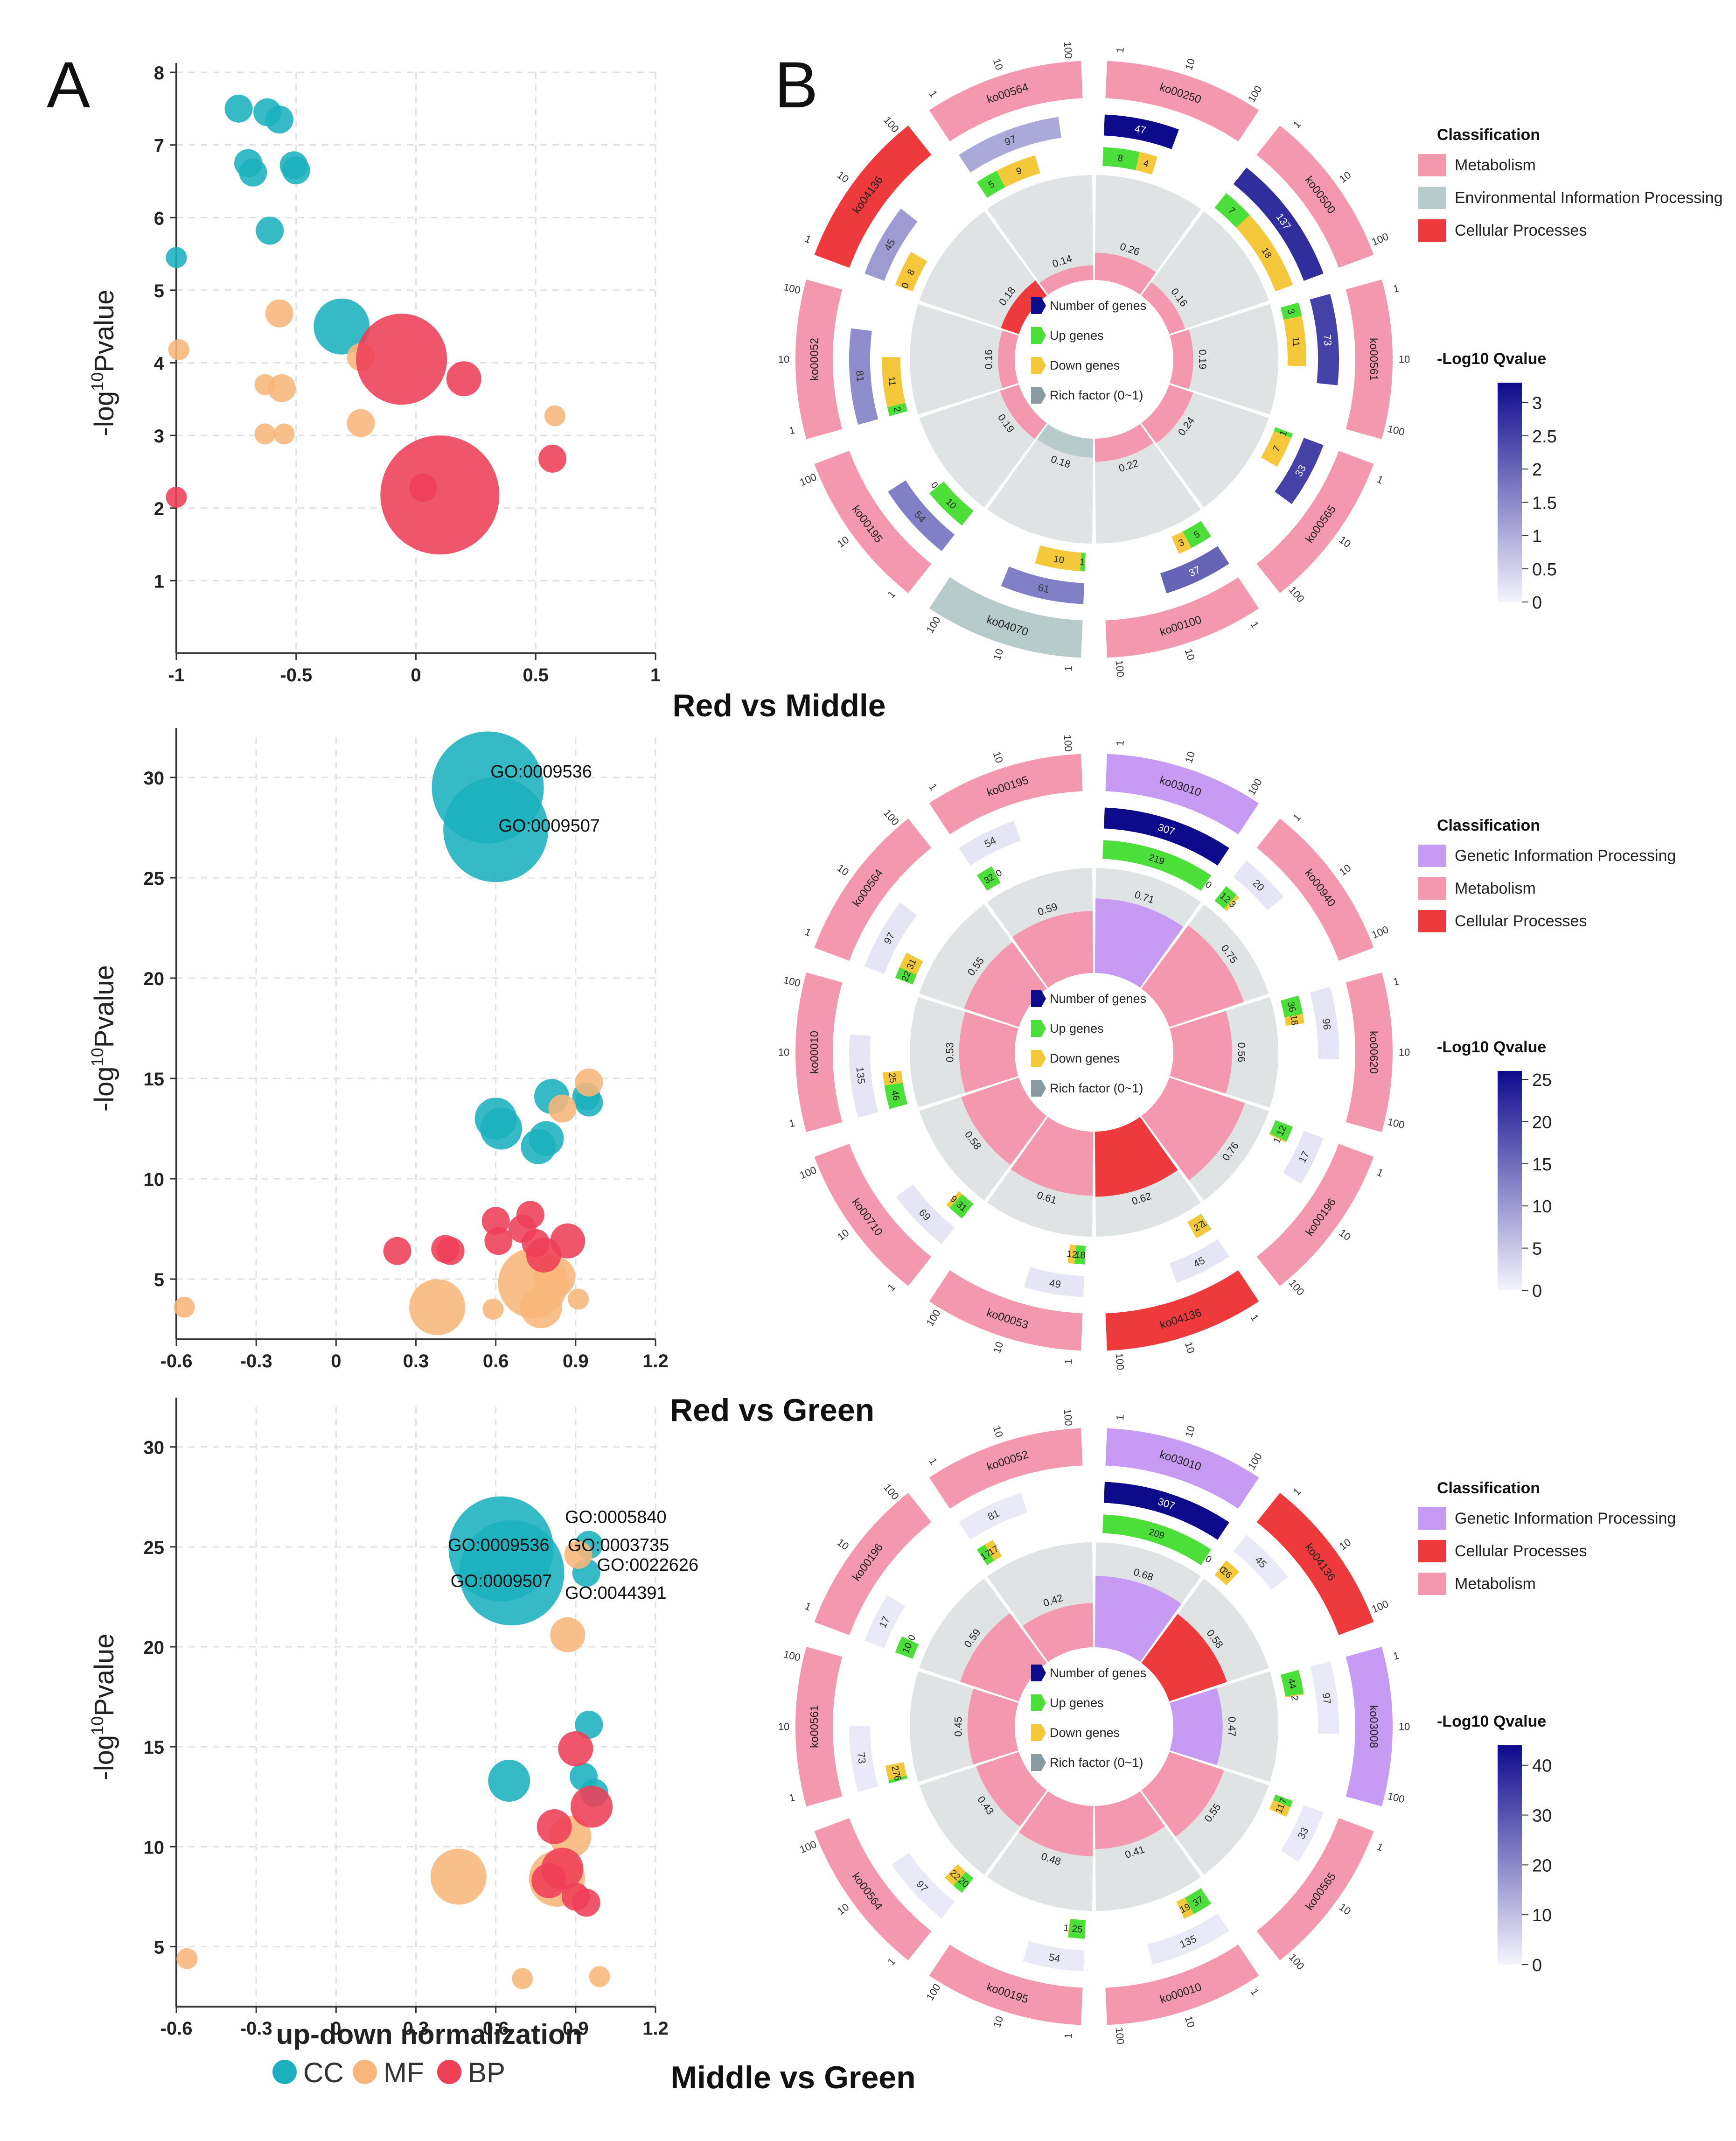 The image size is (1736, 2141). What do you see at coordinates (1537, 1249) in the screenshot?
I see `qvalue-tick-label: 5` at bounding box center [1537, 1249].